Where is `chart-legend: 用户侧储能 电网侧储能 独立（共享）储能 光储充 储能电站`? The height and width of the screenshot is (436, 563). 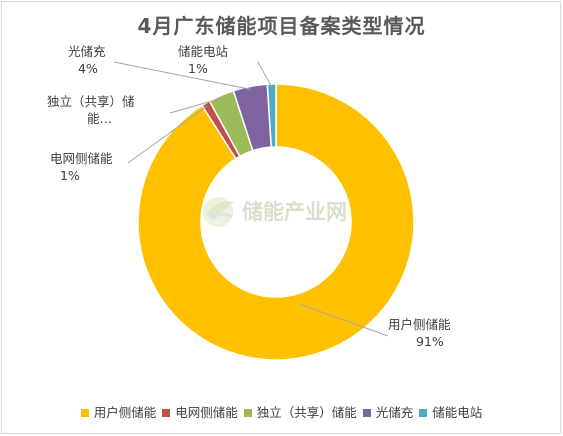 chart-legend: 用户侧储能 电网侧储能 独立（共享）储能 光储充 储能电站 is located at coordinates (281, 411).